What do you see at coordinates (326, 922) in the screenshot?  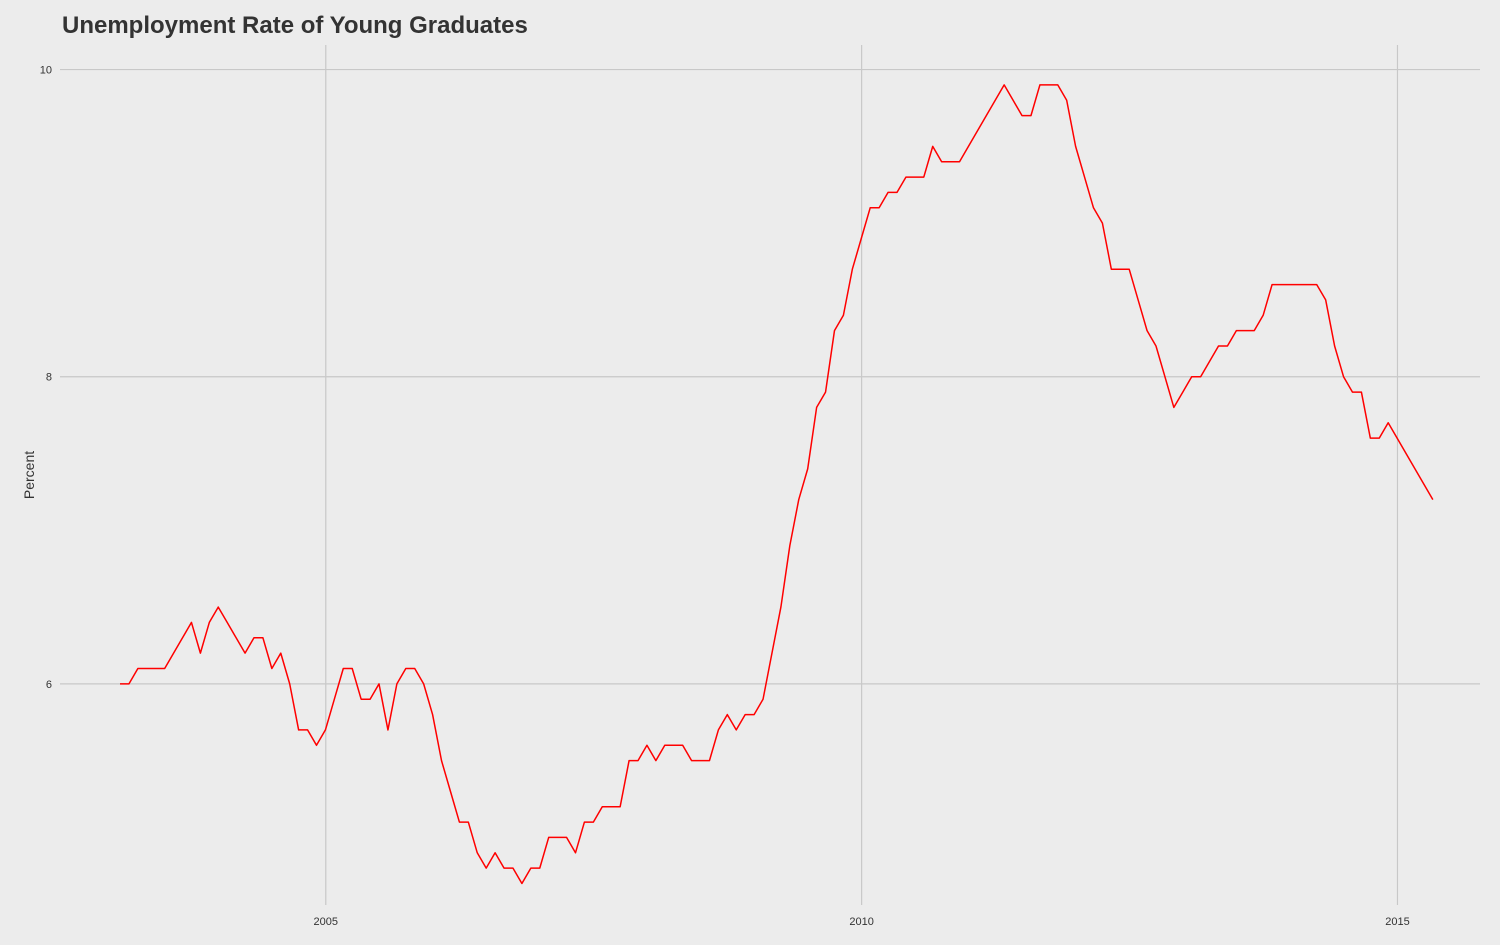 I see `x-tick-label: 2005` at bounding box center [326, 922].